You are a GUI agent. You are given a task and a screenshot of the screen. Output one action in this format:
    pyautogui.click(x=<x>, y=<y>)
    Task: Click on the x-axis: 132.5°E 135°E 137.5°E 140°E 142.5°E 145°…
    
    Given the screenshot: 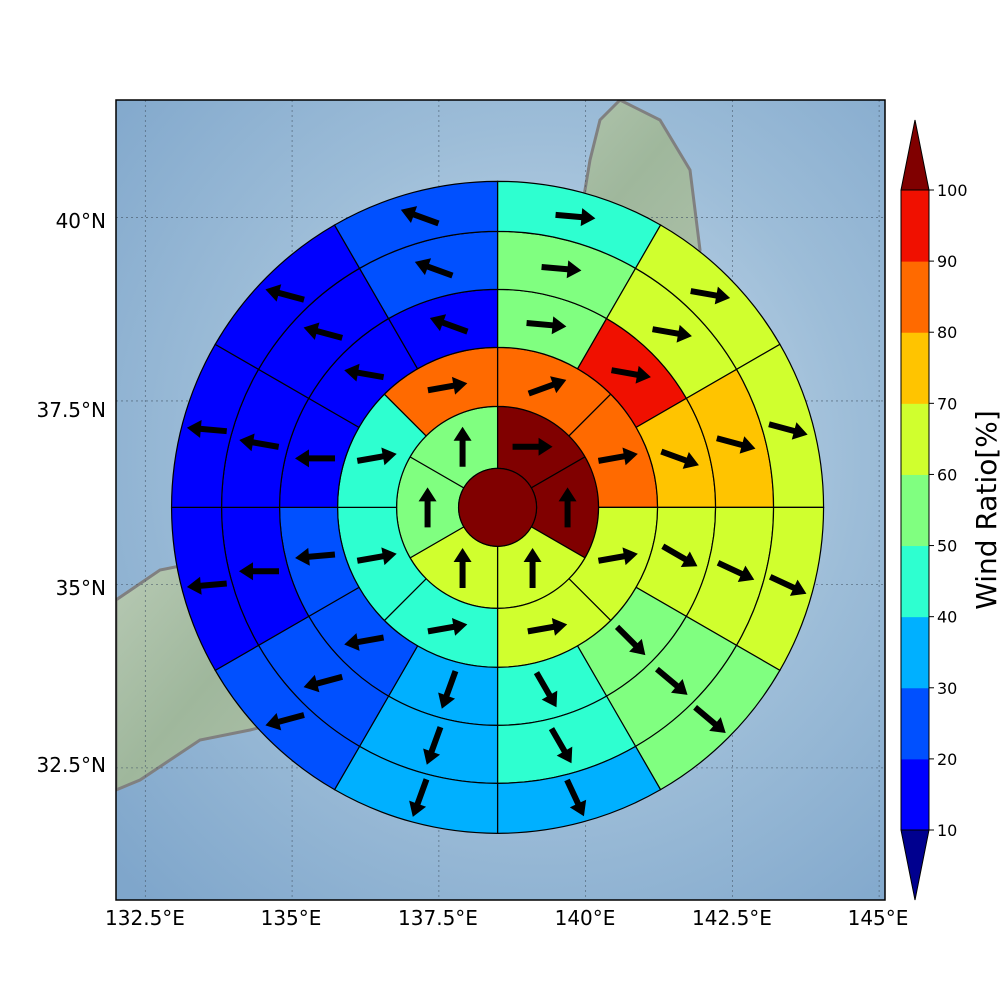 What is the action you would take?
    pyautogui.click(x=506, y=918)
    